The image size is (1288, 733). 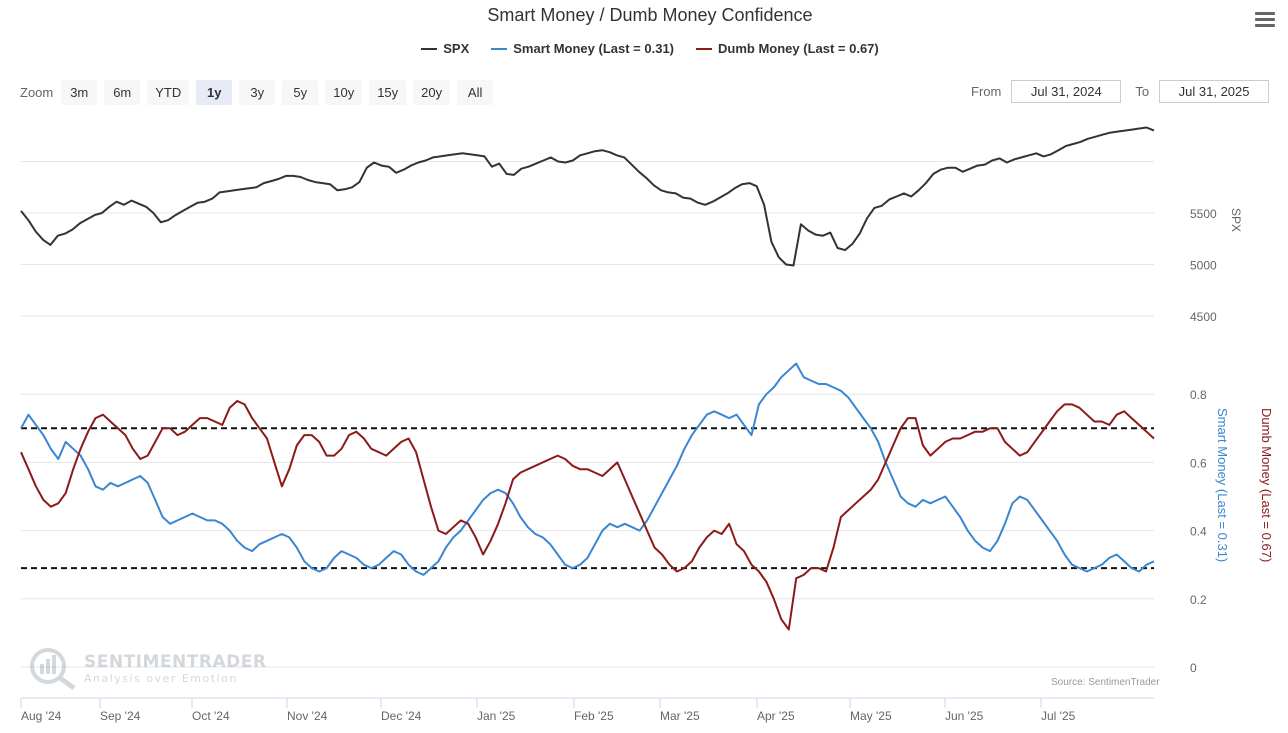 What do you see at coordinates (1198, 463) in the screenshot?
I see `confidence-tick-label: 0.6` at bounding box center [1198, 463].